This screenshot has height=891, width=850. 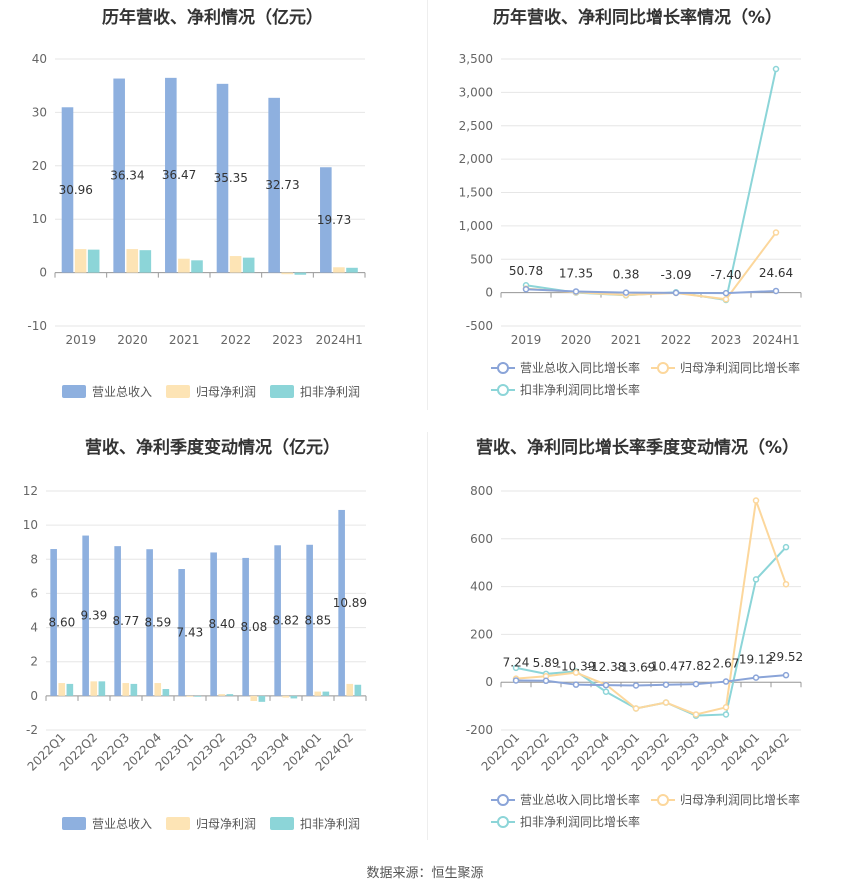 What do you see at coordinates (39, 59) in the screenshot?
I see `y-tick-label: 40` at bounding box center [39, 59].